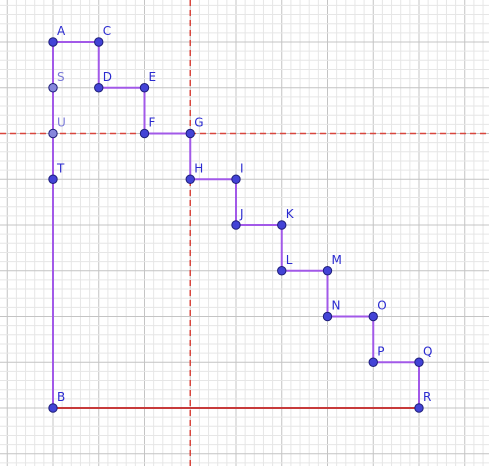 The image size is (489, 466). What do you see at coordinates (53, 408) in the screenshot?
I see `point-b` at bounding box center [53, 408].